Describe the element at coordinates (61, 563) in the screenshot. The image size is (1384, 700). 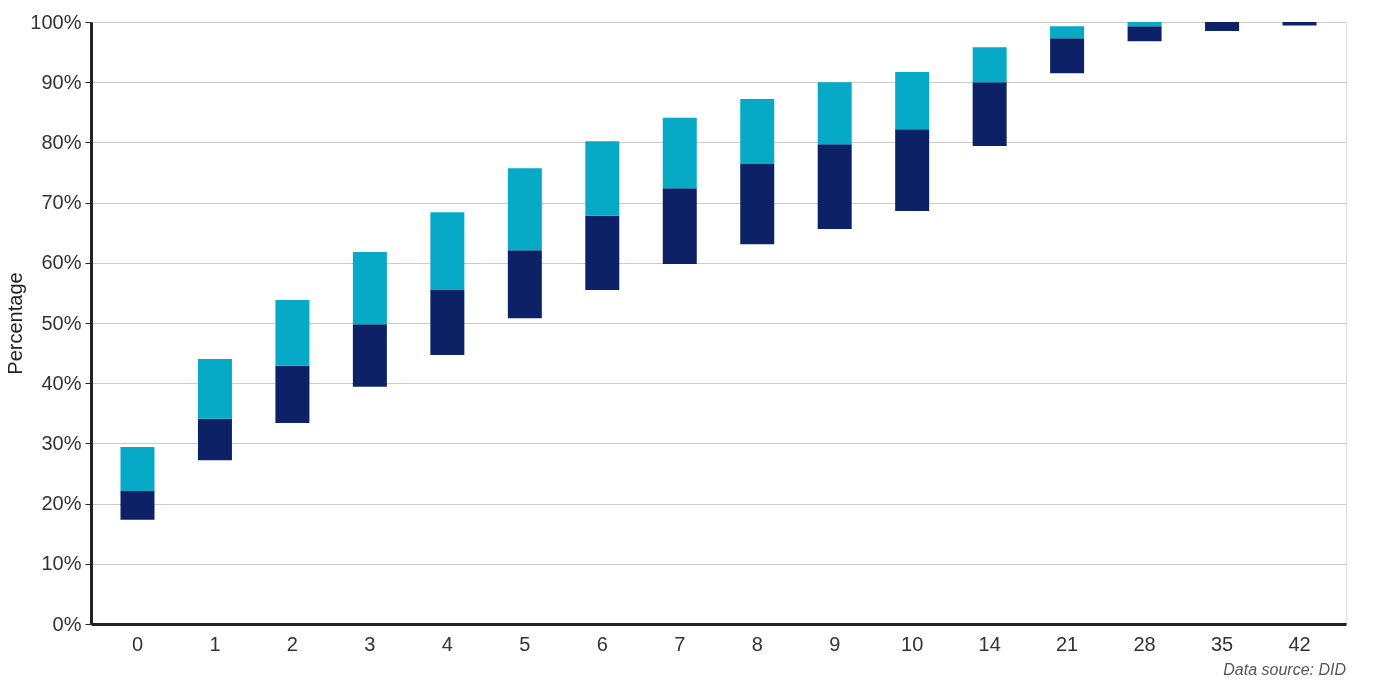
I see `y-tick-label: 10%` at that location.